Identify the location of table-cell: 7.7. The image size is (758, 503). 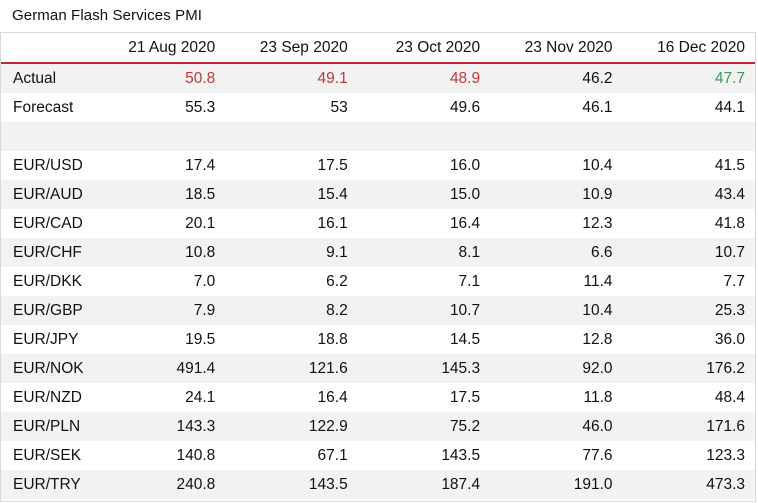
(688, 281).